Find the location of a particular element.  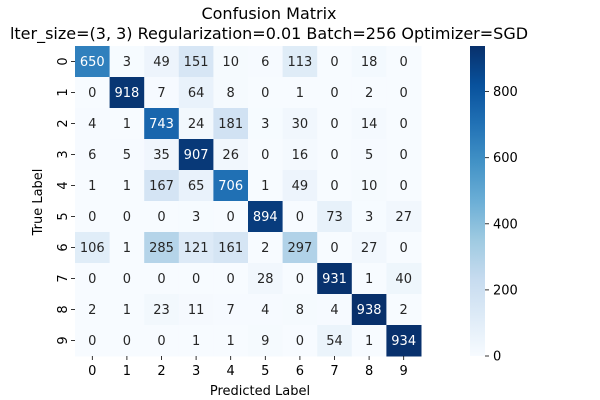

cell-value-label: 14 is located at coordinates (369, 124).